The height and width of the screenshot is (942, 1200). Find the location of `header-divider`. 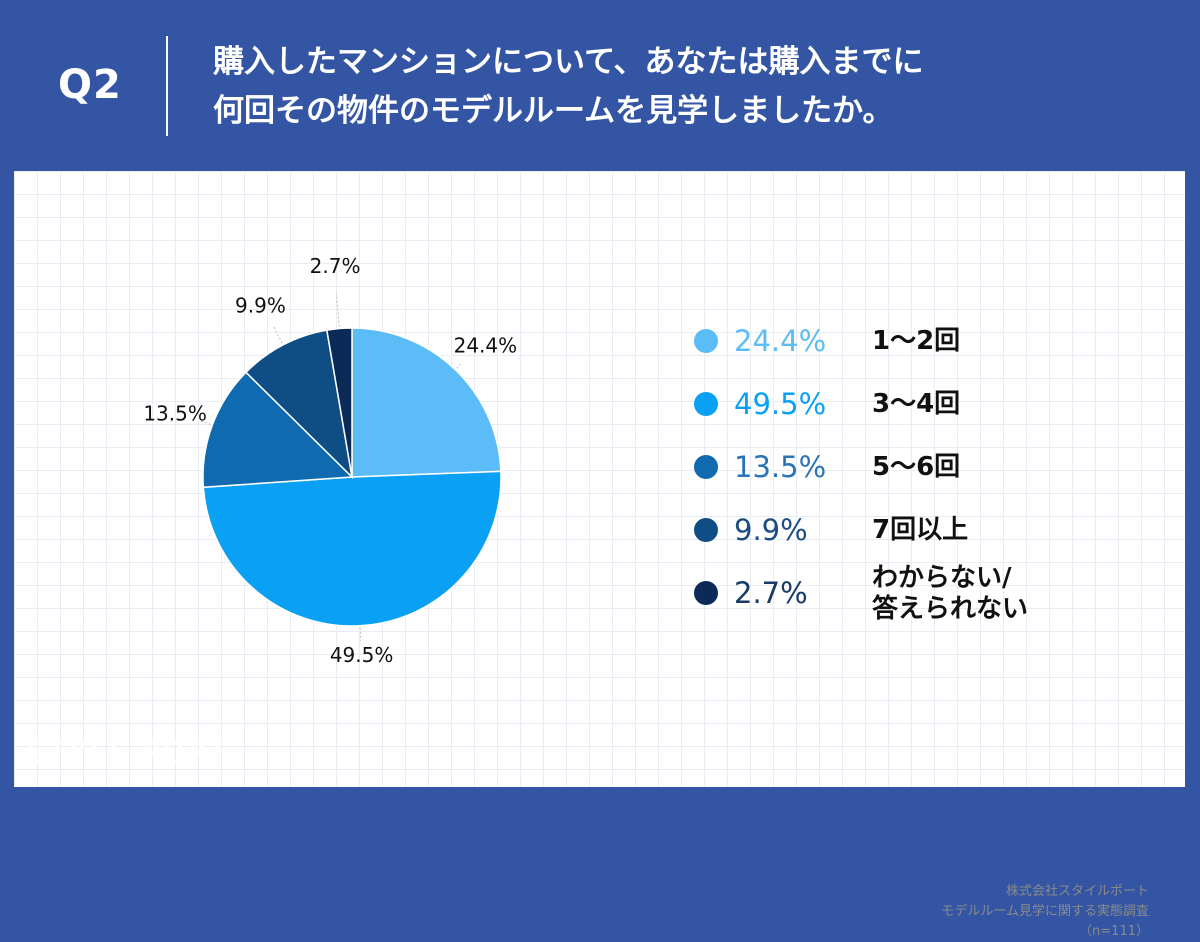

header-divider is located at coordinates (167, 86).